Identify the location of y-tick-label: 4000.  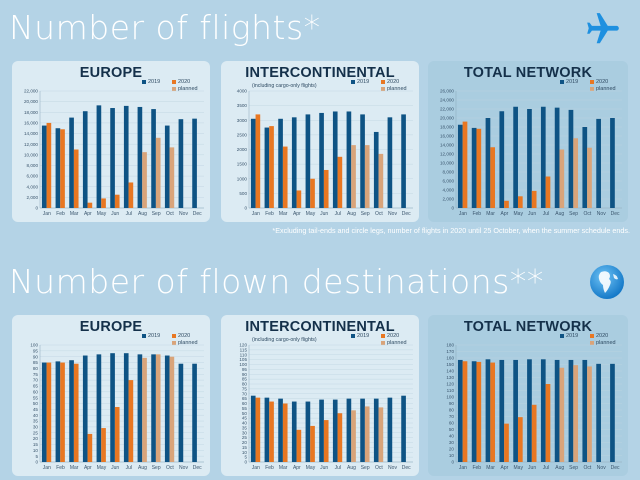
(242, 91).